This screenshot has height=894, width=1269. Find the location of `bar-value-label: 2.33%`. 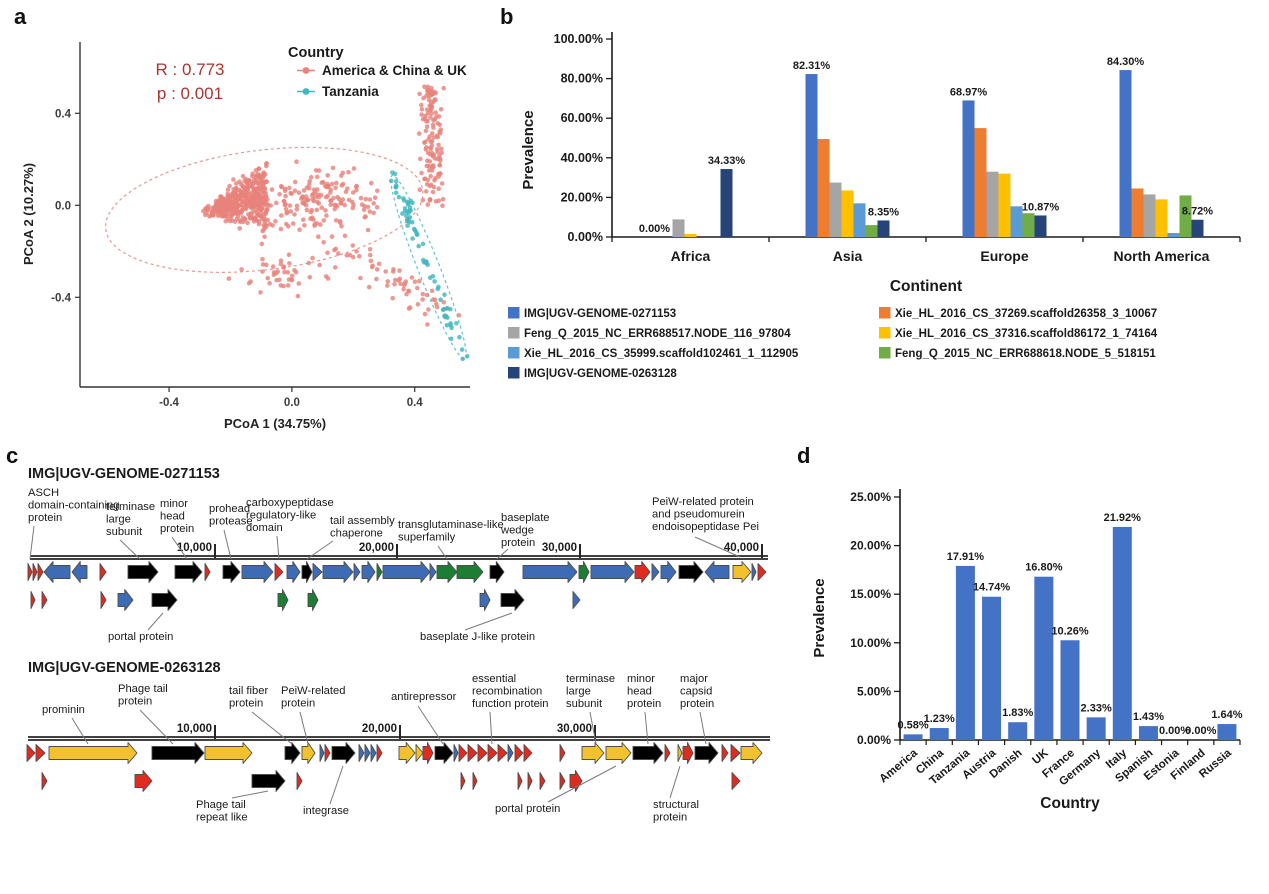

bar-value-label: 2.33% is located at coordinates (1096, 708).